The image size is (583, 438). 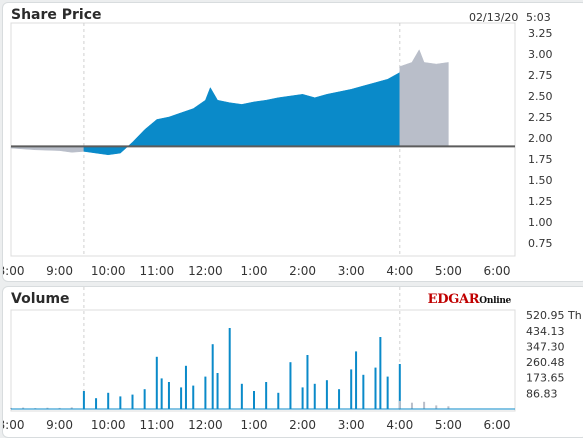 I want to click on x-tick-label: 6:00, so click(x=497, y=271).